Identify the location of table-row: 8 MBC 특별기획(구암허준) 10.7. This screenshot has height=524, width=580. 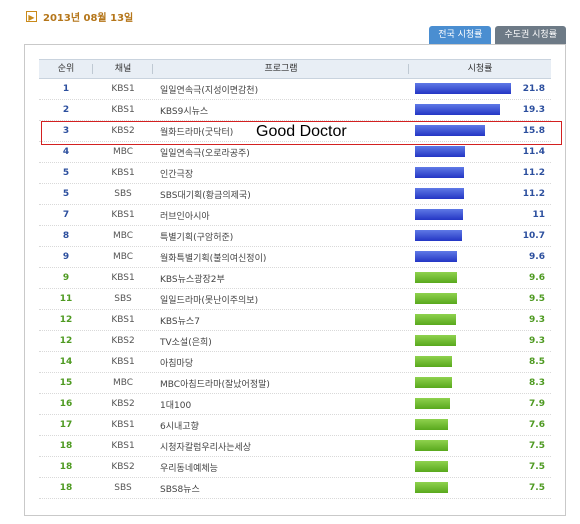
(295, 236).